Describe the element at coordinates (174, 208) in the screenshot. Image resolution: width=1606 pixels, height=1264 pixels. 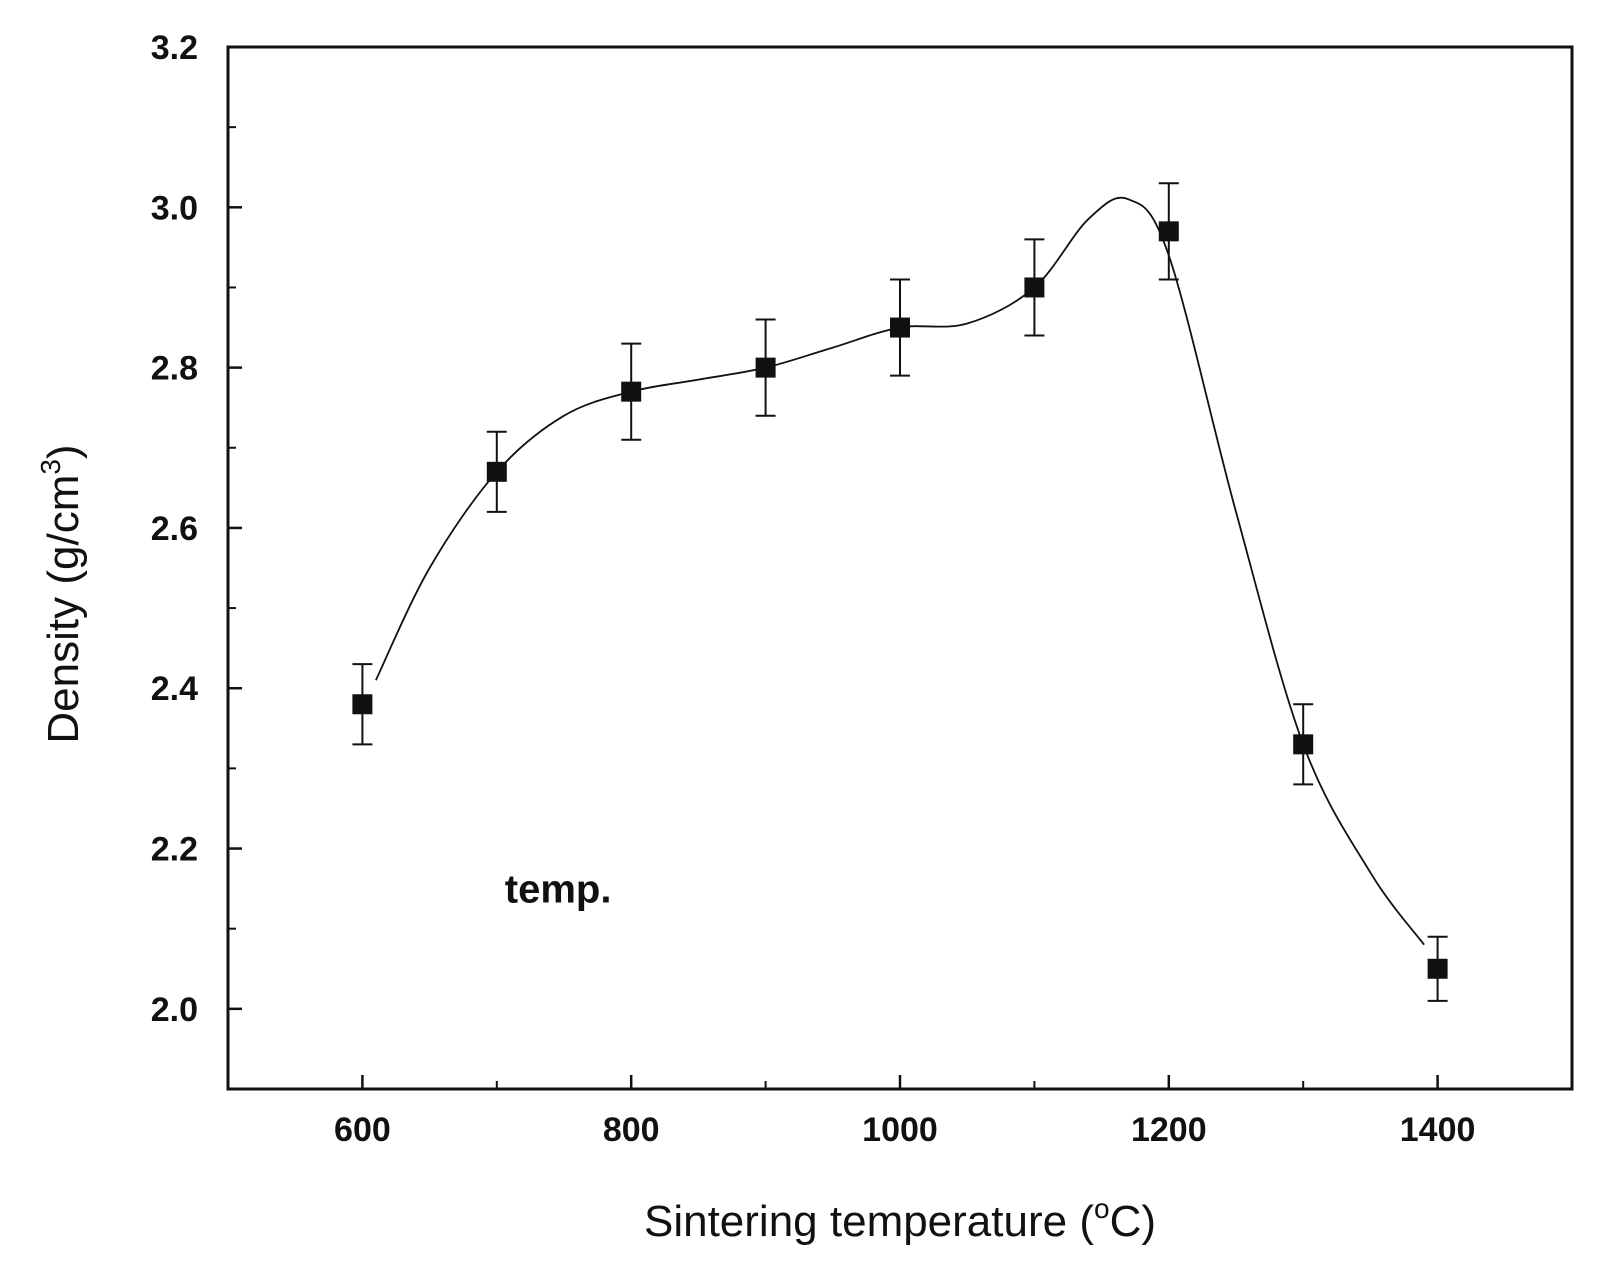
I see `y-tick-label: 3.0` at that location.